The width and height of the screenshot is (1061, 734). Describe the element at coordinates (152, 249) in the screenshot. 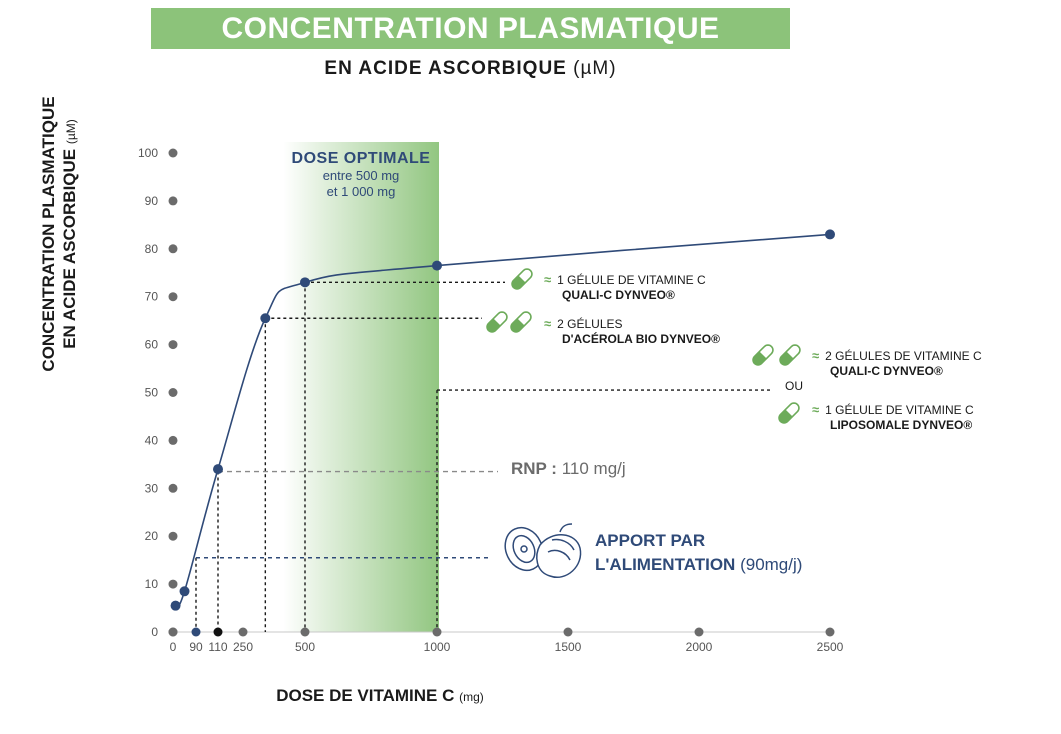

I see `y-tick-label: 80` at that location.